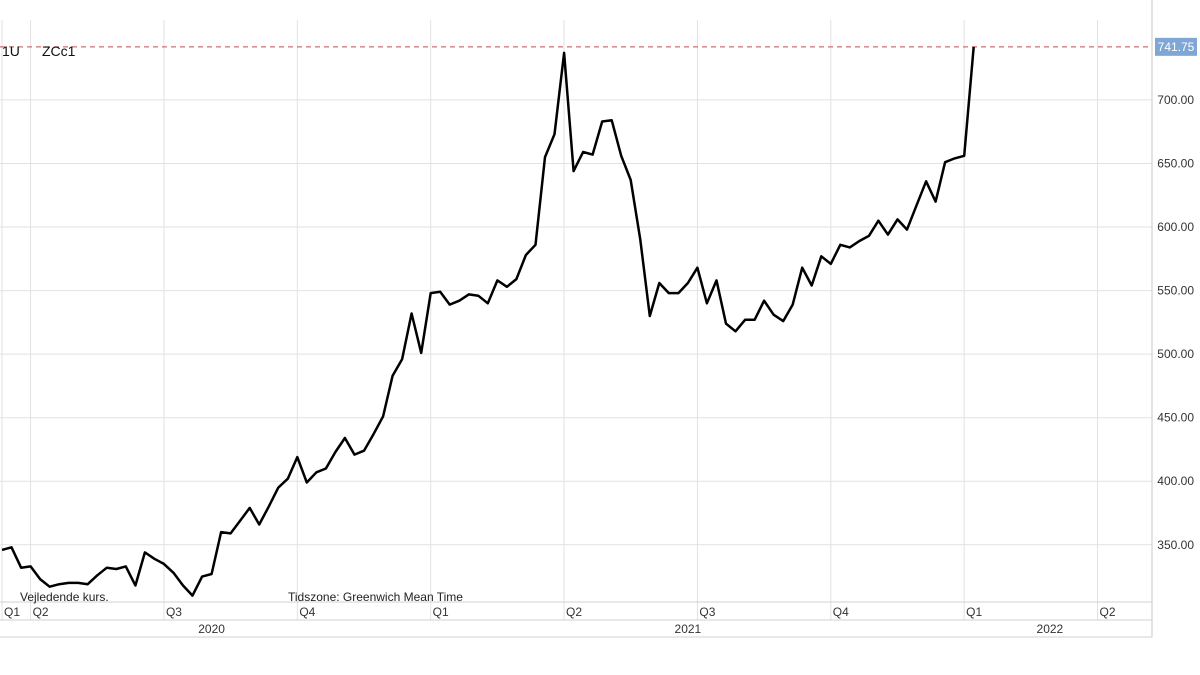 The image size is (1200, 675). Describe the element at coordinates (375, 597) in the screenshot. I see `timezone-note: Tidszone: Greenwich Mean Time` at that location.